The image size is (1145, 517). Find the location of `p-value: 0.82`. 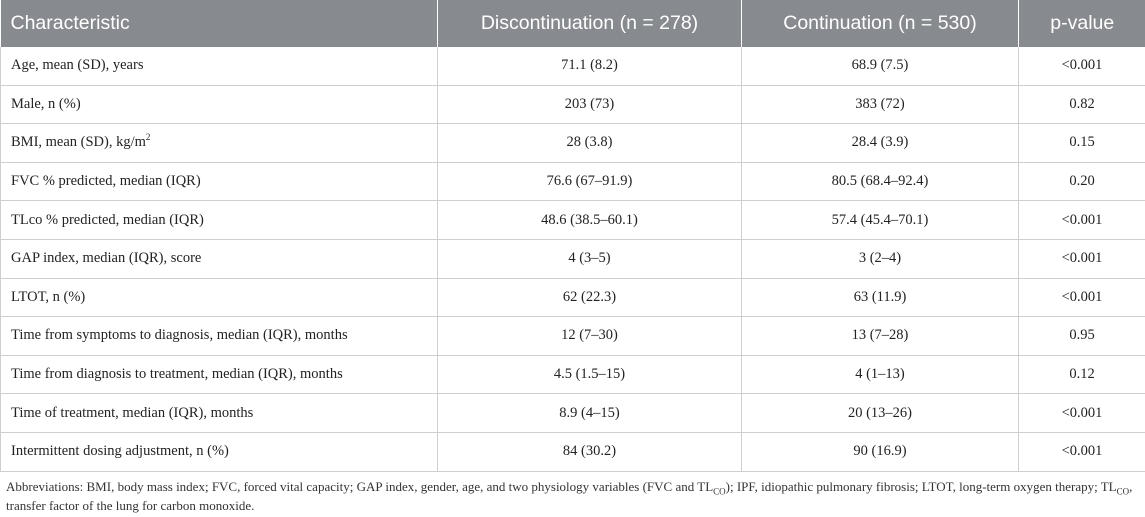

p-value: 0.82 is located at coordinates (1081, 105).